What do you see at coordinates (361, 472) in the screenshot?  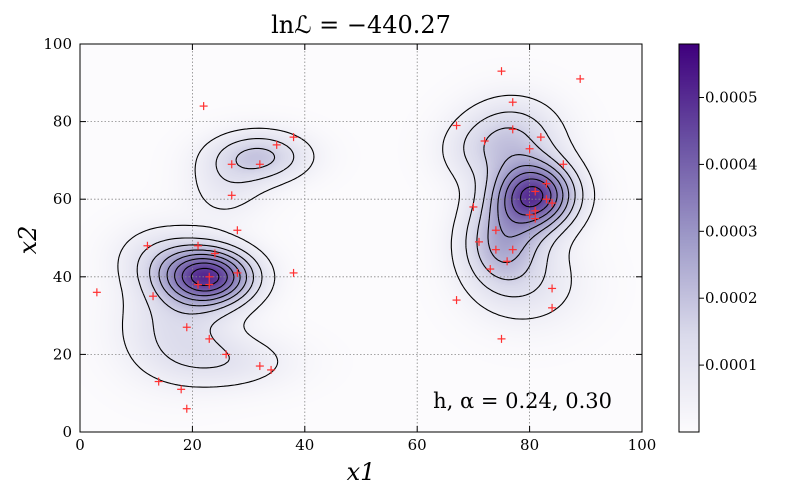 I see `x-axis-label: x1` at bounding box center [361, 472].